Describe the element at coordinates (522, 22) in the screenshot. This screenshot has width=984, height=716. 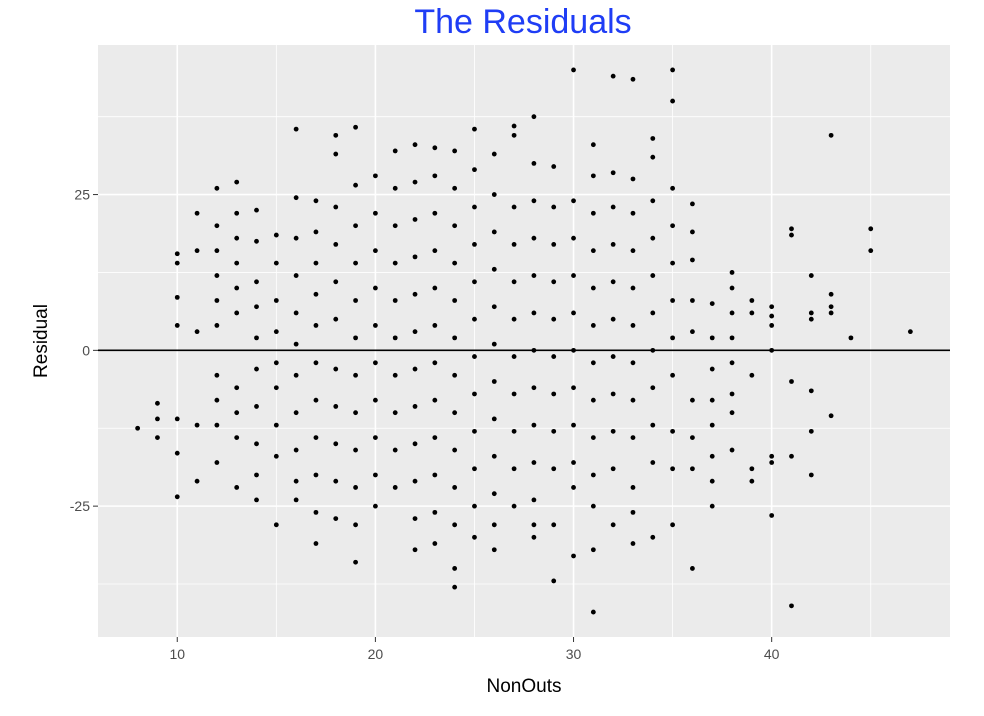
I see `chart-title: The Residuals` at that location.